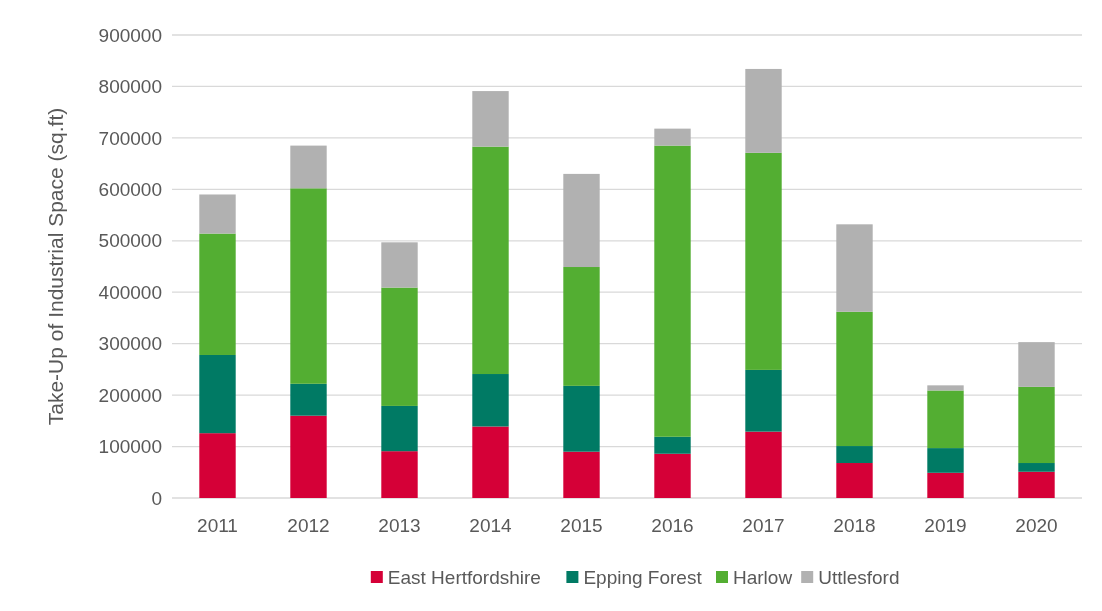  Describe the element at coordinates (945, 525) in the screenshot. I see `x-tick-label: 2019` at that location.